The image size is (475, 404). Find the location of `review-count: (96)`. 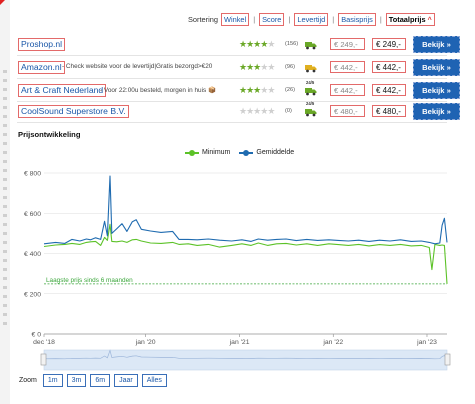

review-count: (96) is located at coordinates (290, 67).